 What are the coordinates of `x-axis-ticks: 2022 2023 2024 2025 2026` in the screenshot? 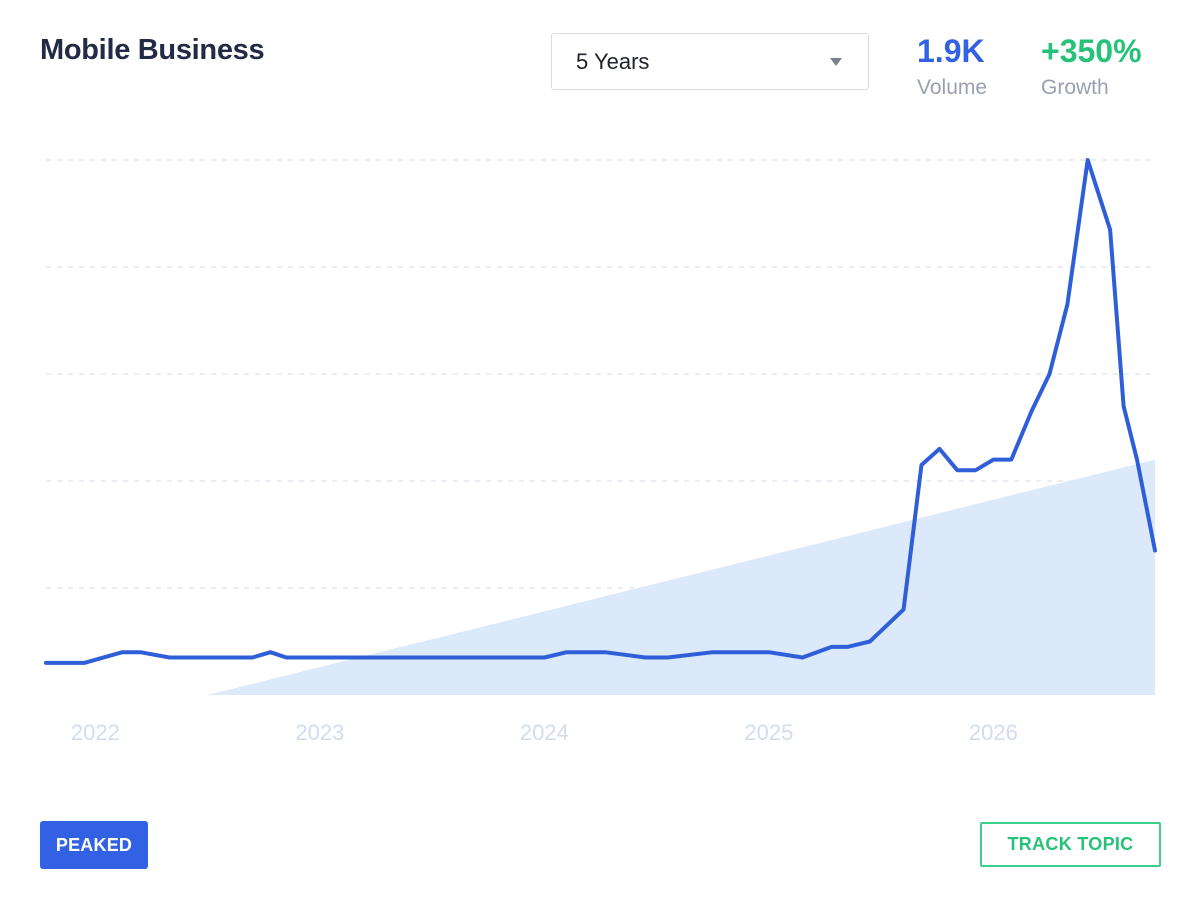 It's located at (544, 732).